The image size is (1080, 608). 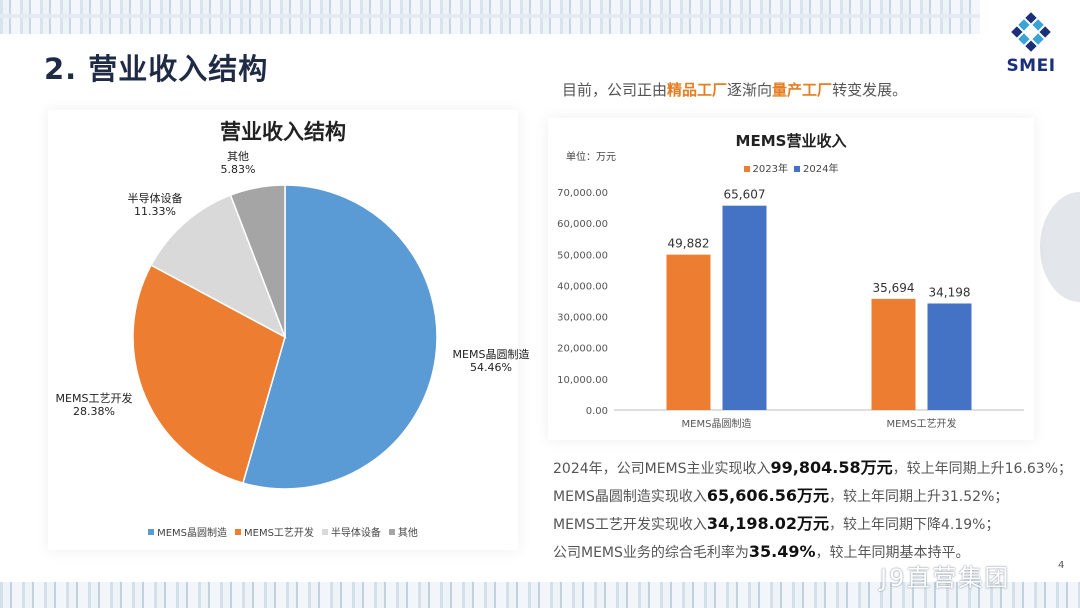 What do you see at coordinates (591, 157) in the screenshot?
I see `bar-chart-unit: 单位：万元` at bounding box center [591, 157].